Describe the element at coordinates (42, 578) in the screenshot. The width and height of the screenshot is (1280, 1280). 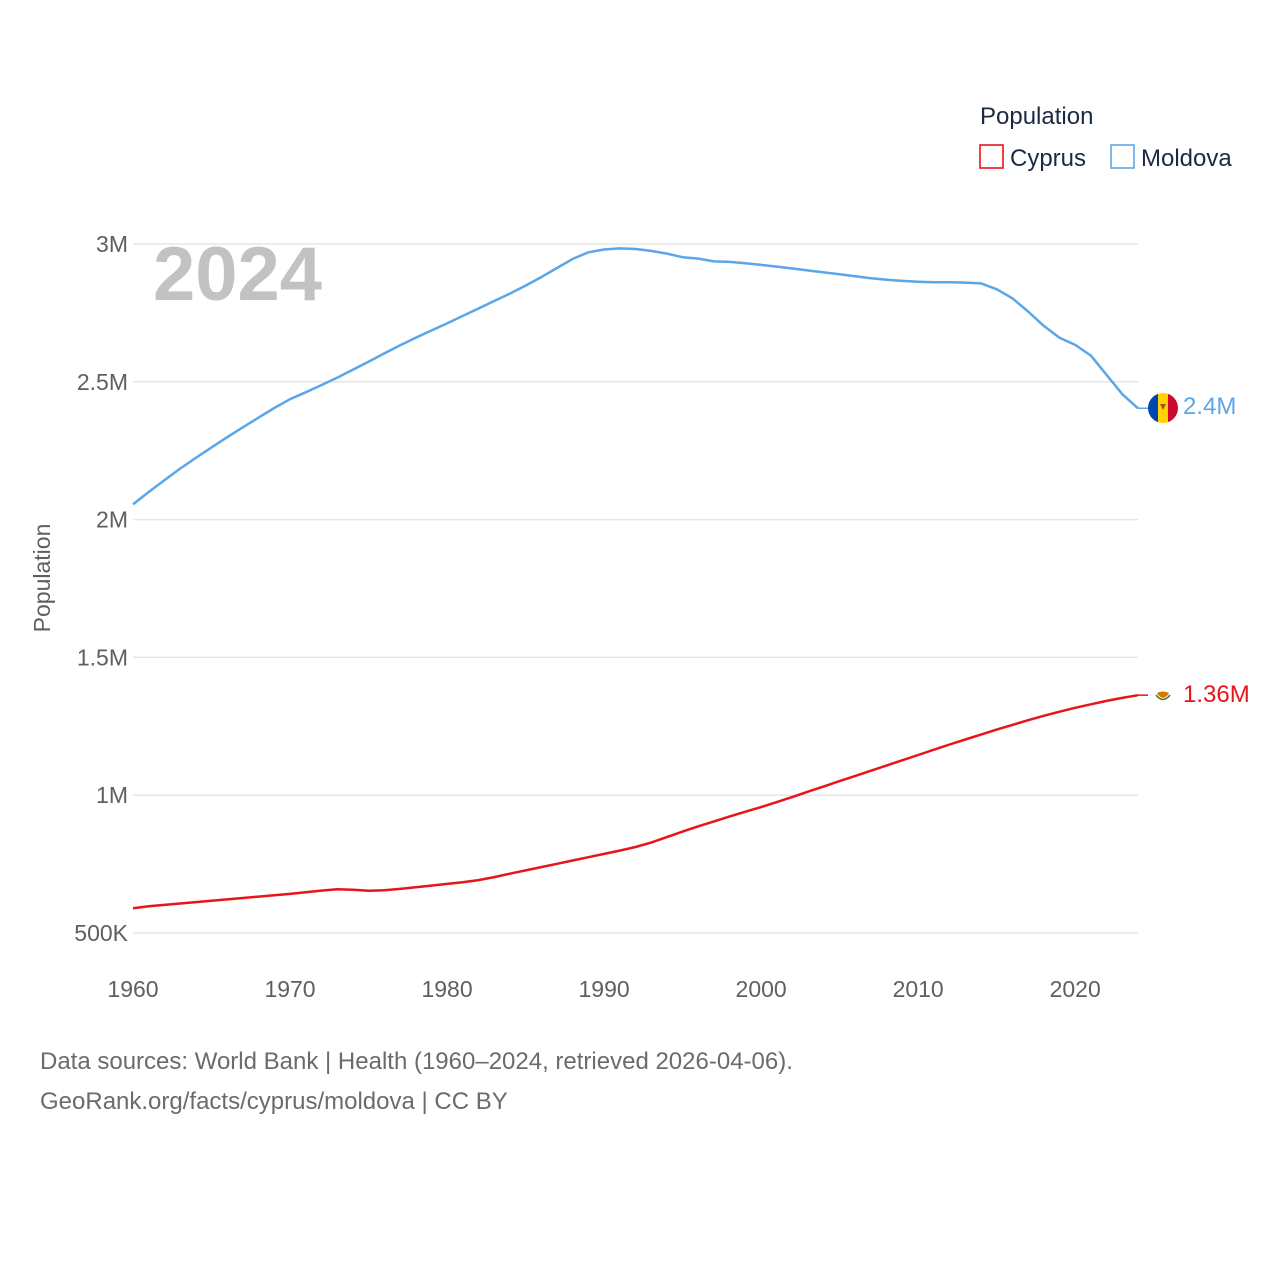
I see `y-axis-label: Population` at that location.